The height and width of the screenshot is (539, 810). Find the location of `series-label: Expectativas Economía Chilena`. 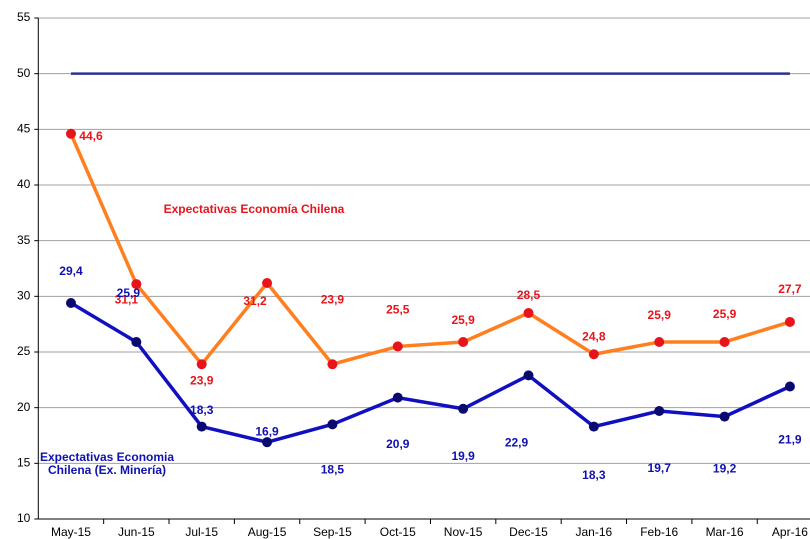

series-label: Expectativas Economía Chilena is located at coordinates (254, 209).